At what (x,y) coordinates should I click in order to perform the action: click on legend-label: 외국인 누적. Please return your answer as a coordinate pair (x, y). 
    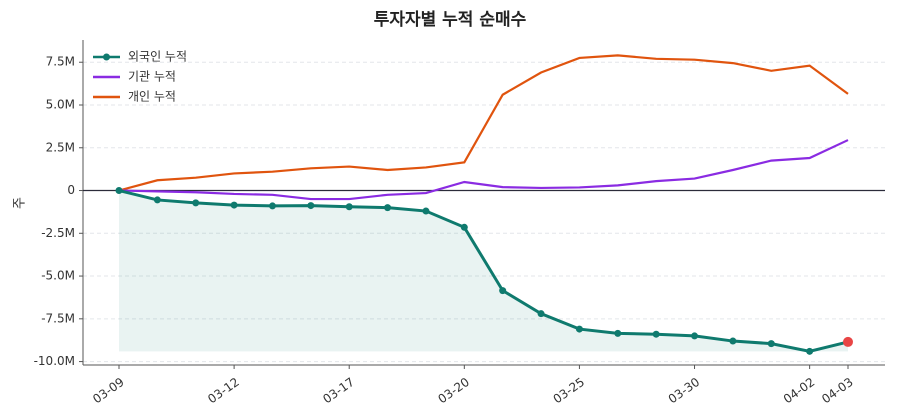
    Looking at the image, I should click on (157, 57).